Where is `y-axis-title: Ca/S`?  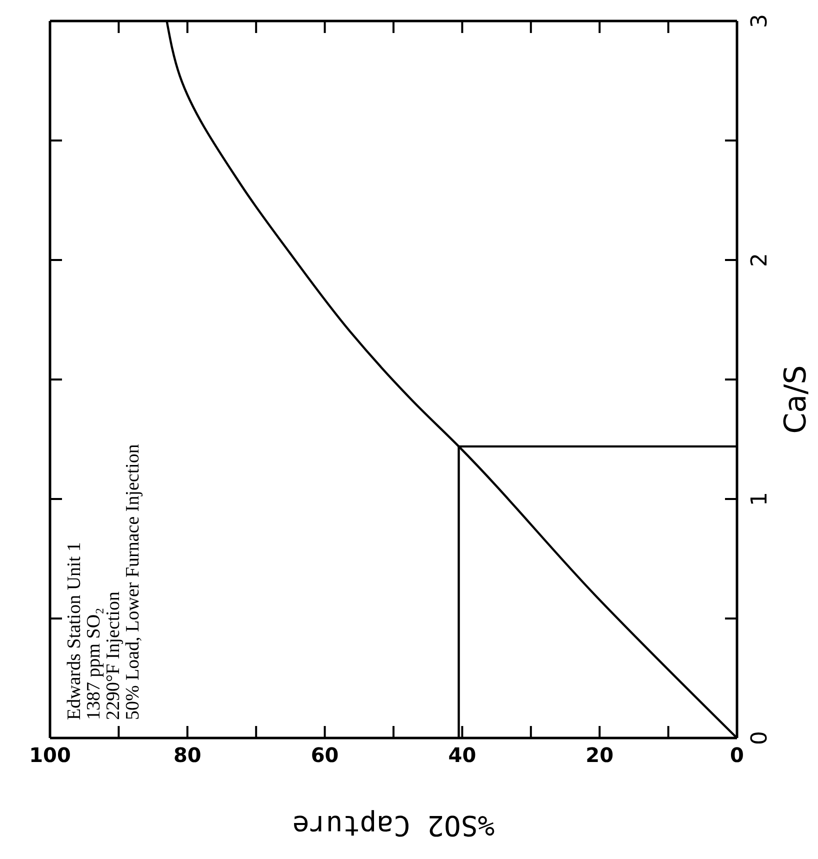 y-axis-title: Ca/S is located at coordinates (796, 399).